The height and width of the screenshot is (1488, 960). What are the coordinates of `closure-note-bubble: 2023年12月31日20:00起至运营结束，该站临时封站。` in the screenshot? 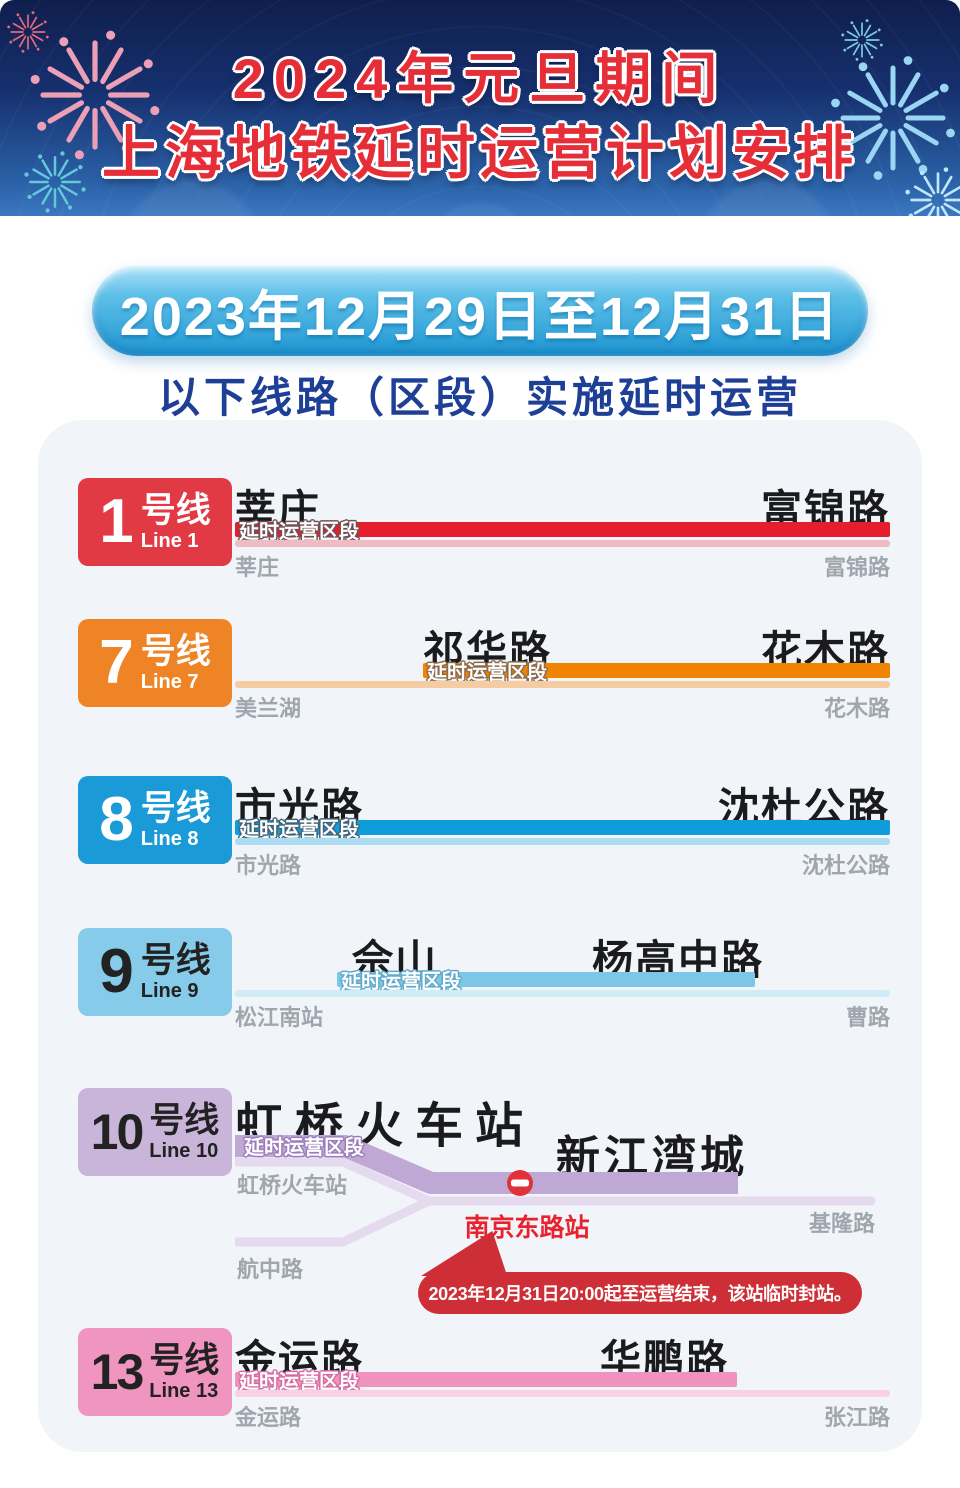 It's located at (640, 1293).